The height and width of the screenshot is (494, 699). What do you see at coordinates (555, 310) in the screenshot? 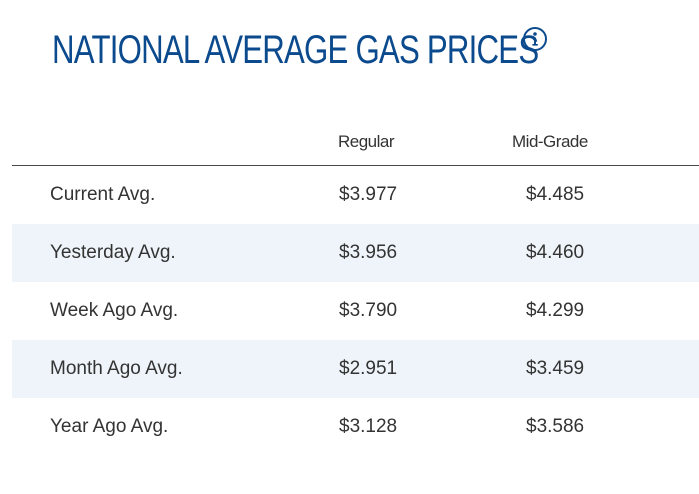
I see `mid-grade-price: $4.299` at bounding box center [555, 310].